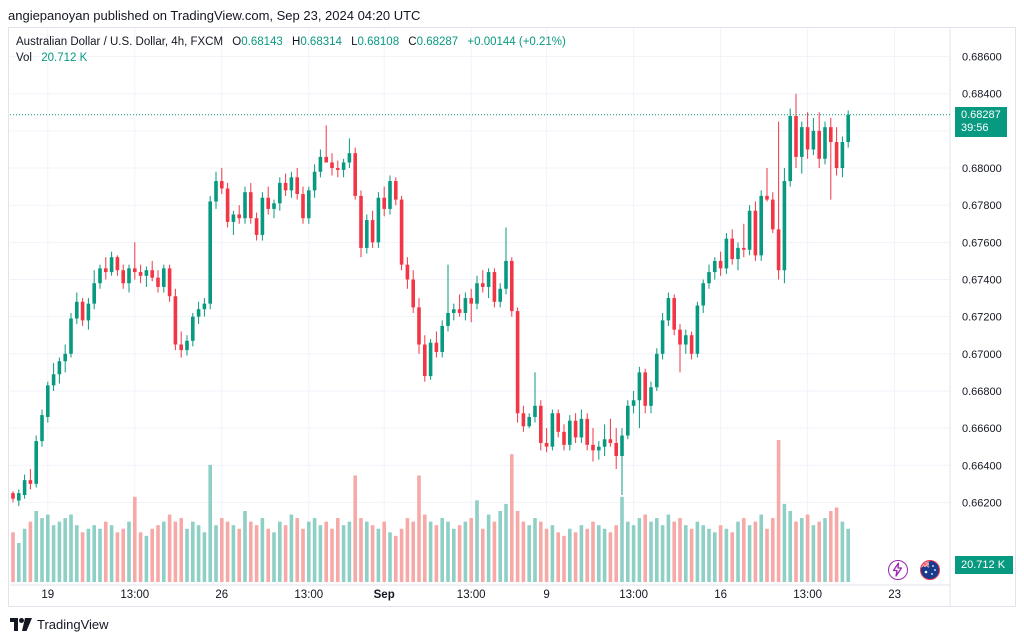 The image size is (1024, 641). Describe the element at coordinates (384, 595) in the screenshot. I see `x-tick-label: Sep` at that location.